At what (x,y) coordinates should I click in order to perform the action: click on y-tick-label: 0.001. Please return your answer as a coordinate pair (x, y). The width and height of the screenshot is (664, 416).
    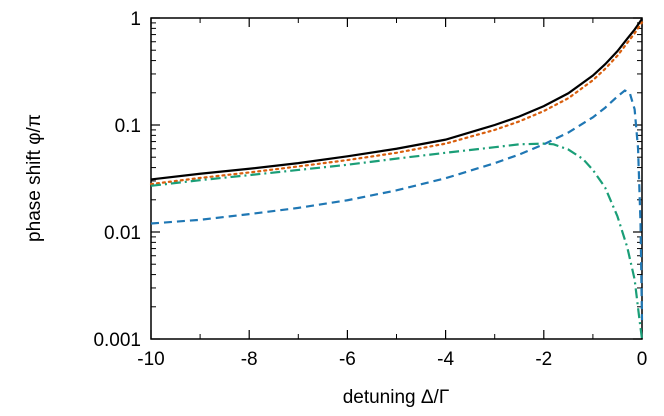
    Looking at the image, I should click on (117, 340).